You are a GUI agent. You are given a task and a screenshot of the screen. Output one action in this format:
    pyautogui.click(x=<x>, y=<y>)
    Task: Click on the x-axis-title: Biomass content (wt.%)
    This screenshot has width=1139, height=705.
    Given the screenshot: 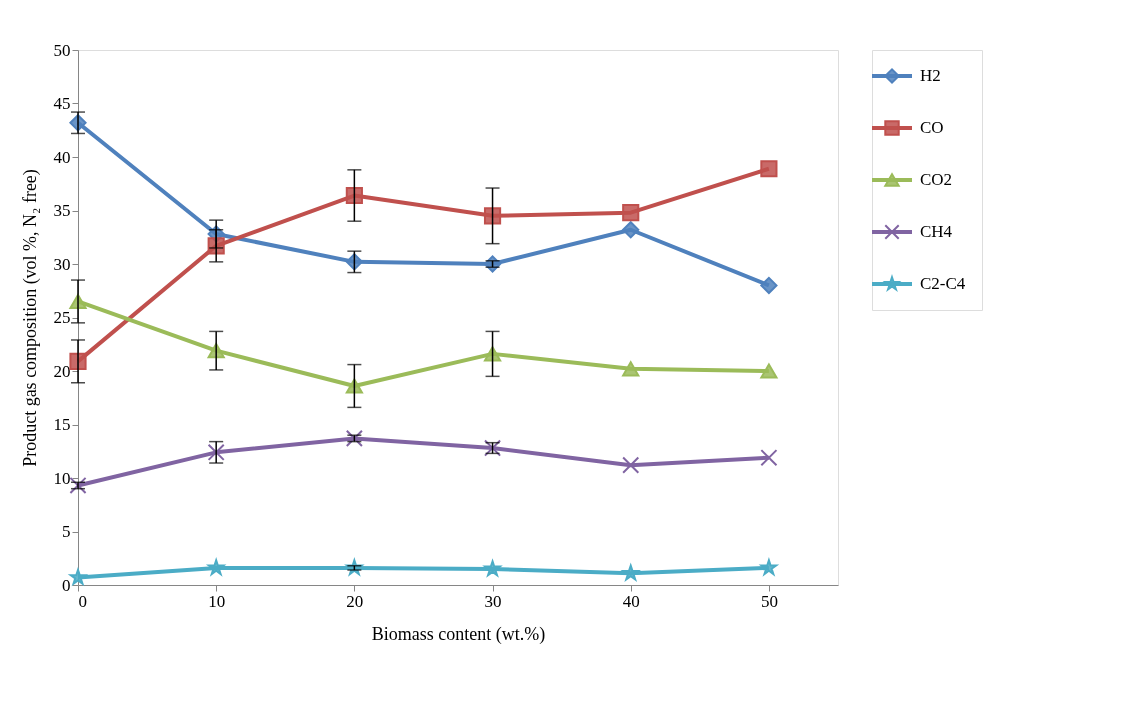 What is the action you would take?
    pyautogui.click(x=458, y=634)
    